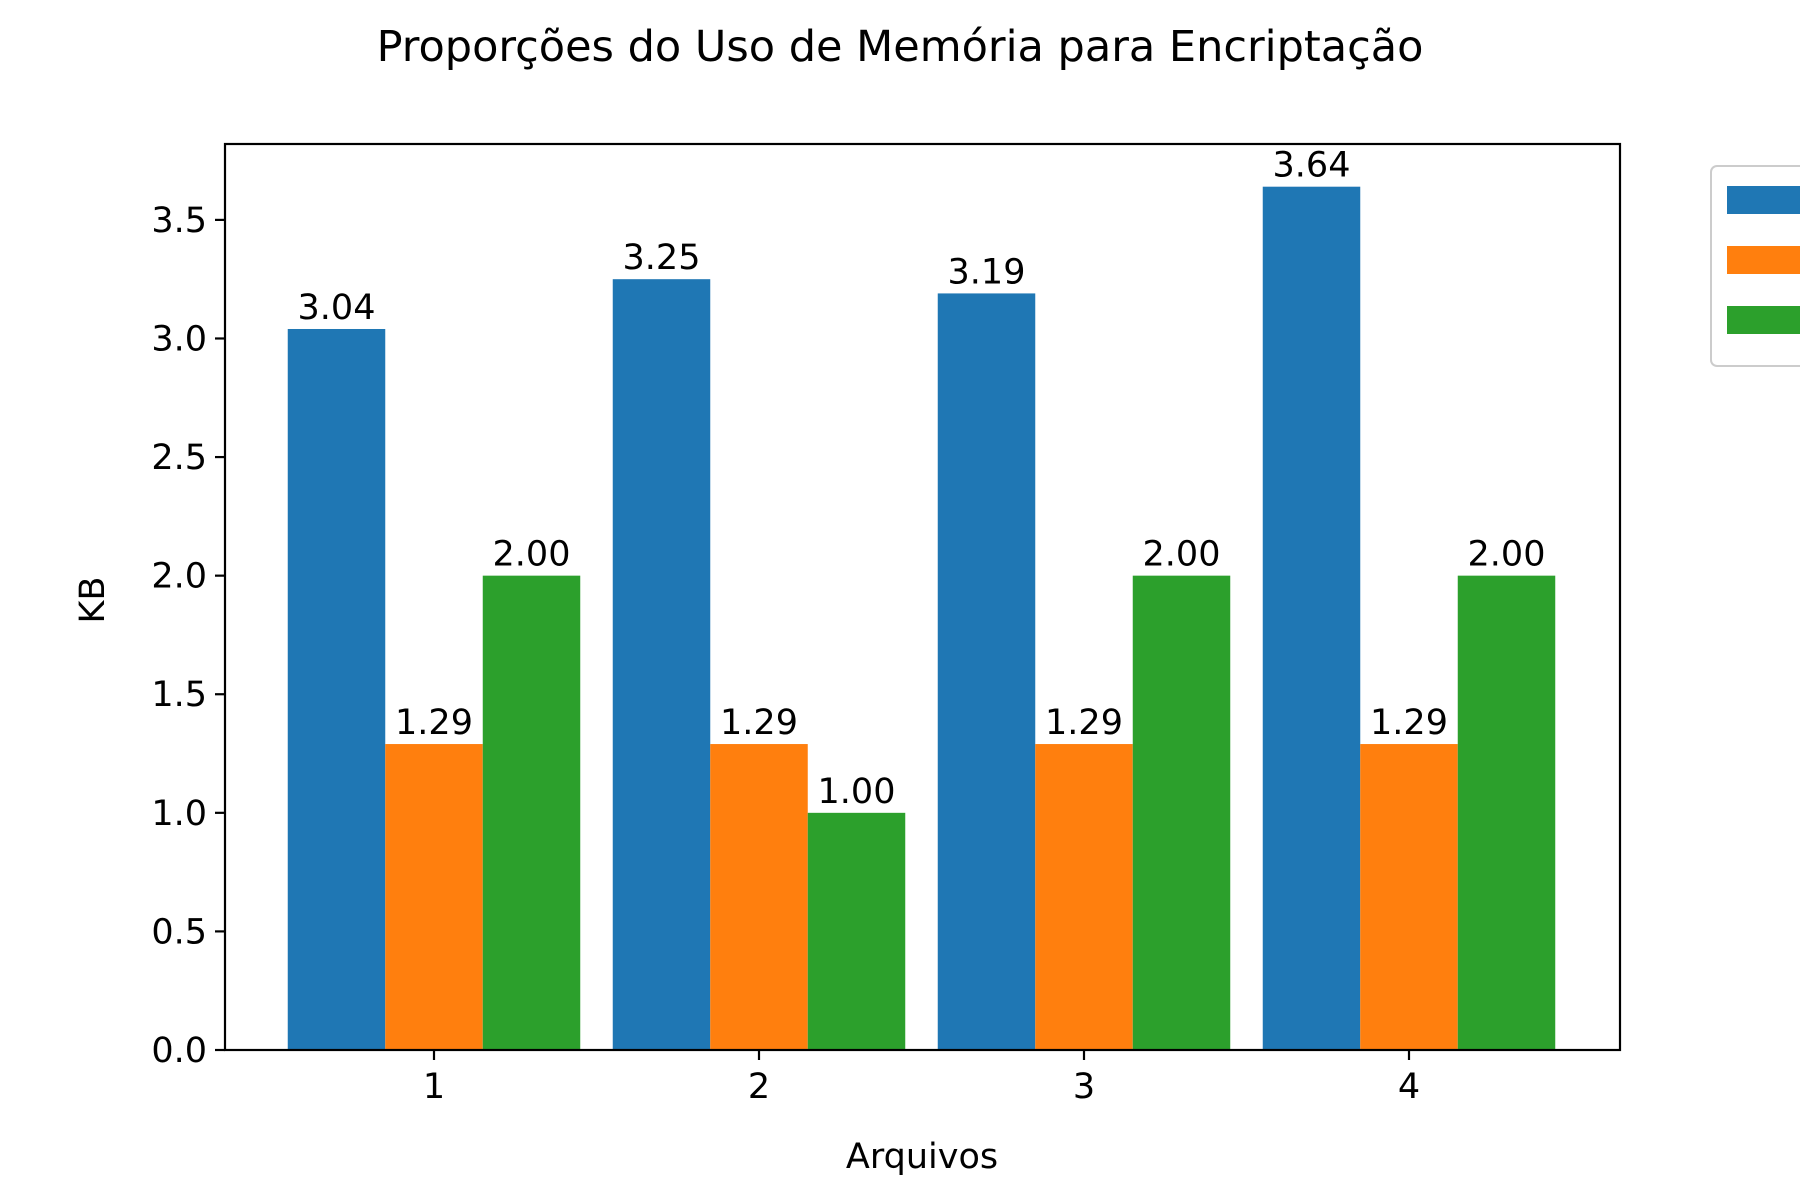  What do you see at coordinates (179, 458) in the screenshot?
I see `y-tick-label: 2.5` at bounding box center [179, 458].